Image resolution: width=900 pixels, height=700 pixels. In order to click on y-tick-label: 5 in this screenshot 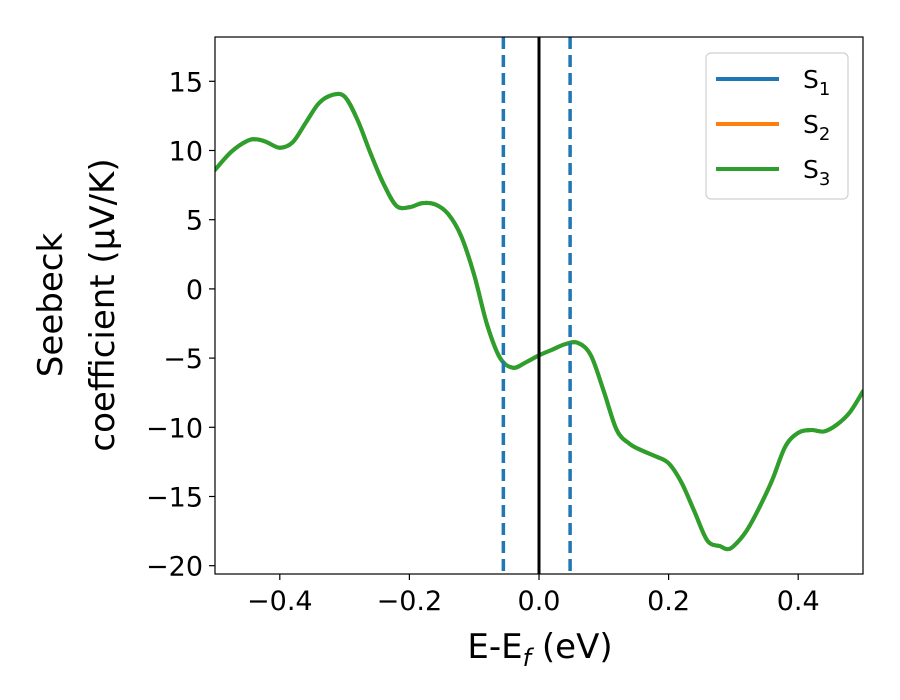, I will do `click(194, 221)`.